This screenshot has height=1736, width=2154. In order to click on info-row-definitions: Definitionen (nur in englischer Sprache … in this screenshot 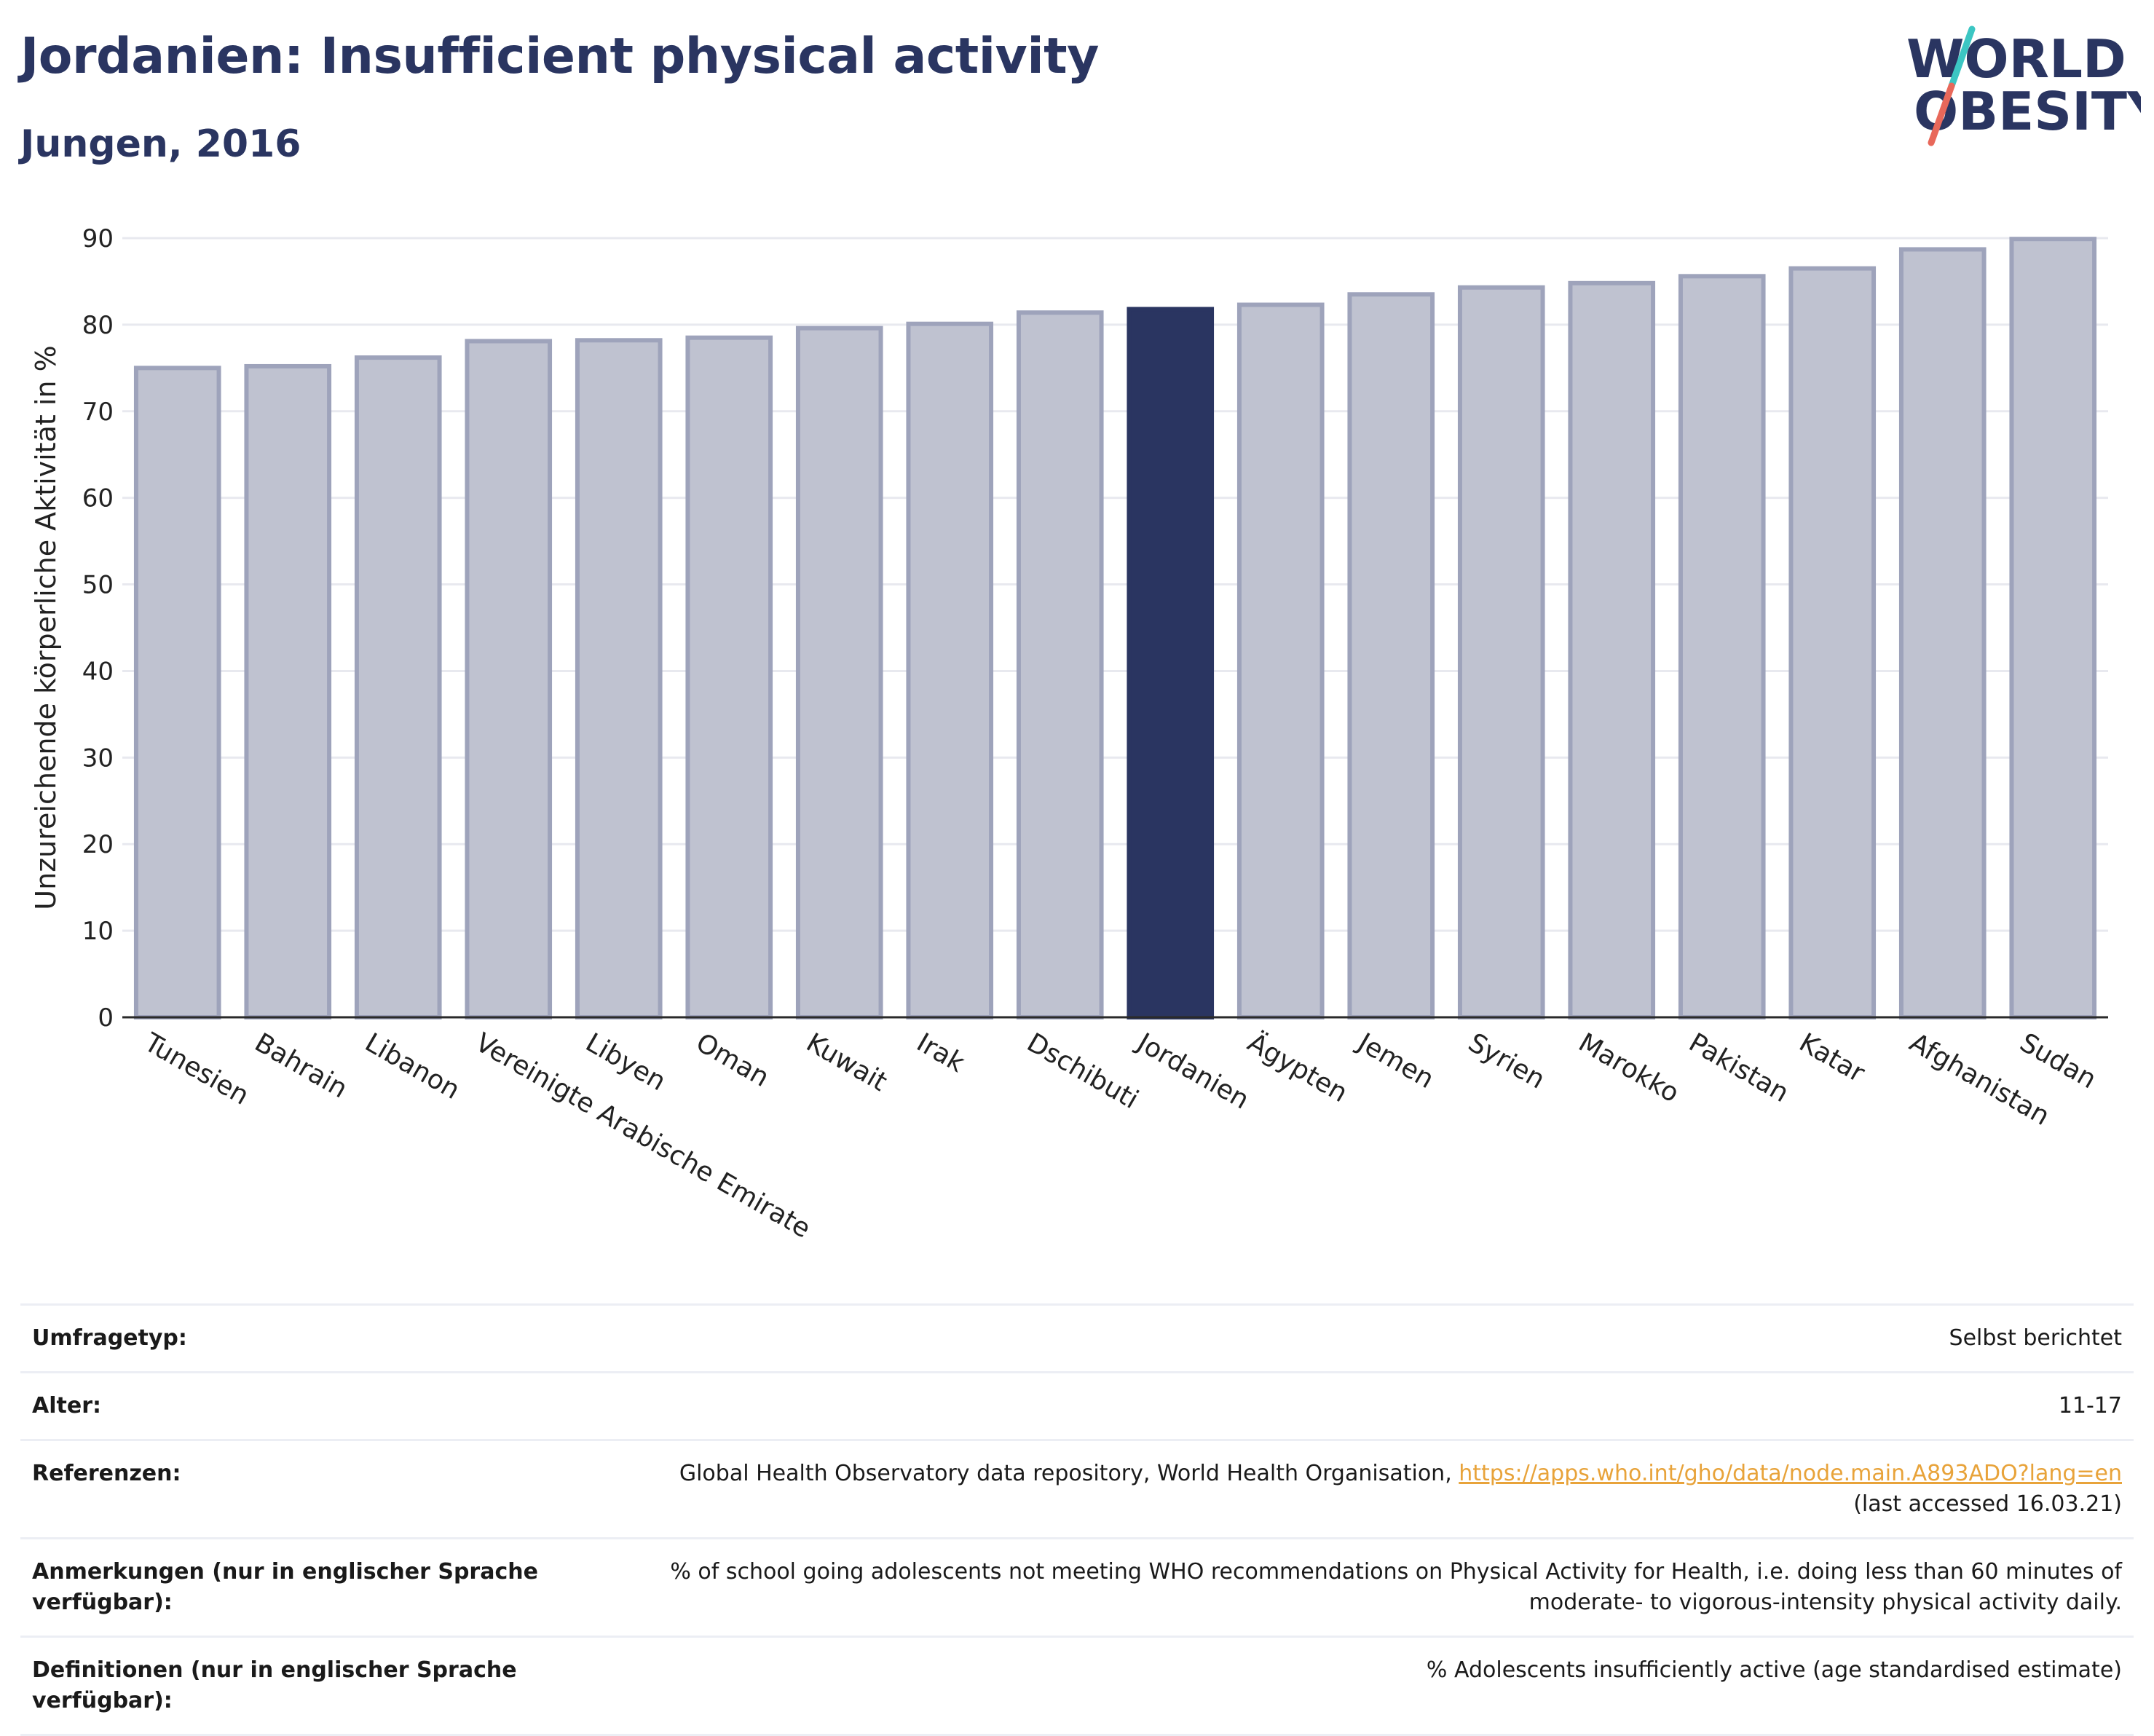, I will do `click(1077, 1685)`.